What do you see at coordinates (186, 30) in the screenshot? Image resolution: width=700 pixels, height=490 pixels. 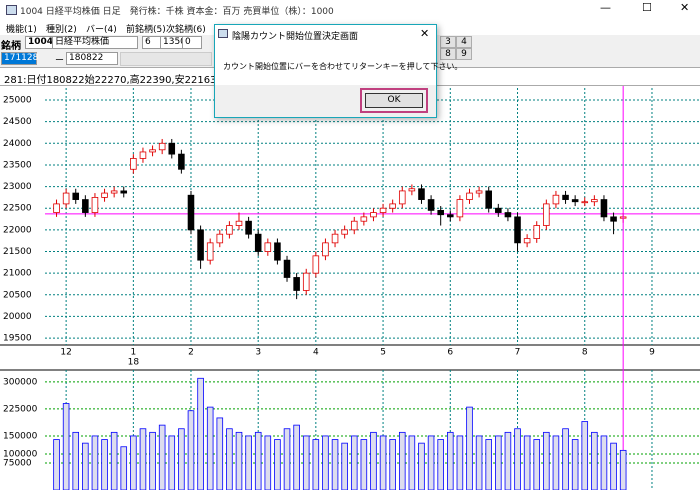 I see `menu-item: 次銘柄(6)` at bounding box center [186, 30].